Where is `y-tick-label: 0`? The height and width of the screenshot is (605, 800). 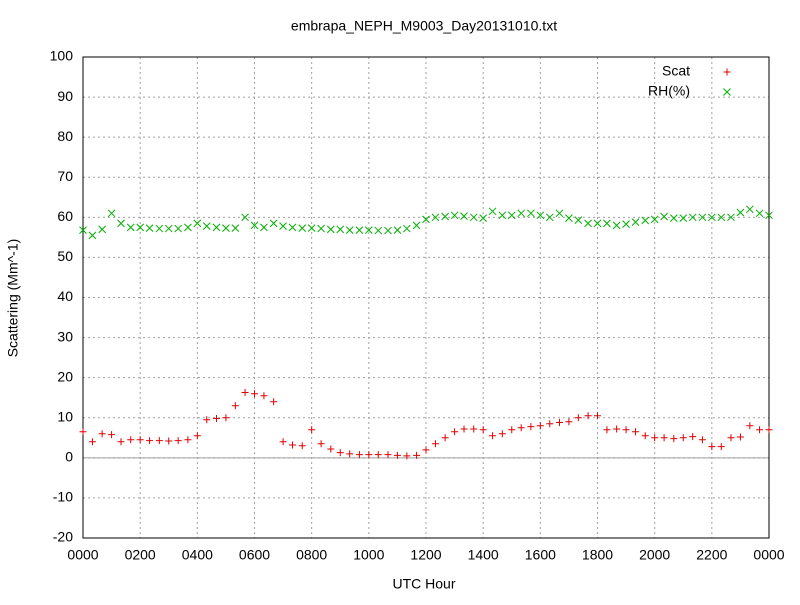 y-tick-label: 0 is located at coordinates (69, 457).